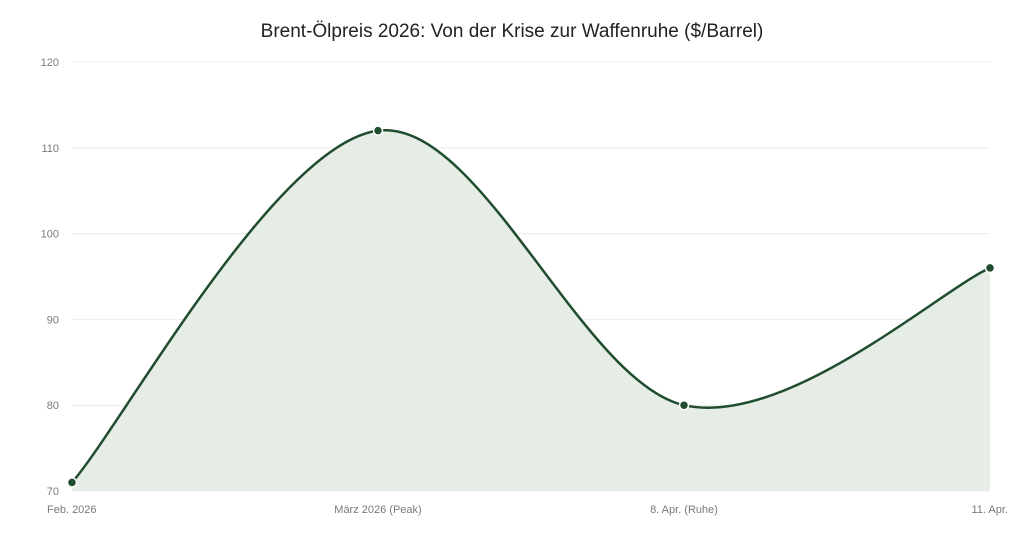  Describe the element at coordinates (377, 510) in the screenshot. I see `x-tick-label: März 2026 (Peak)` at that location.